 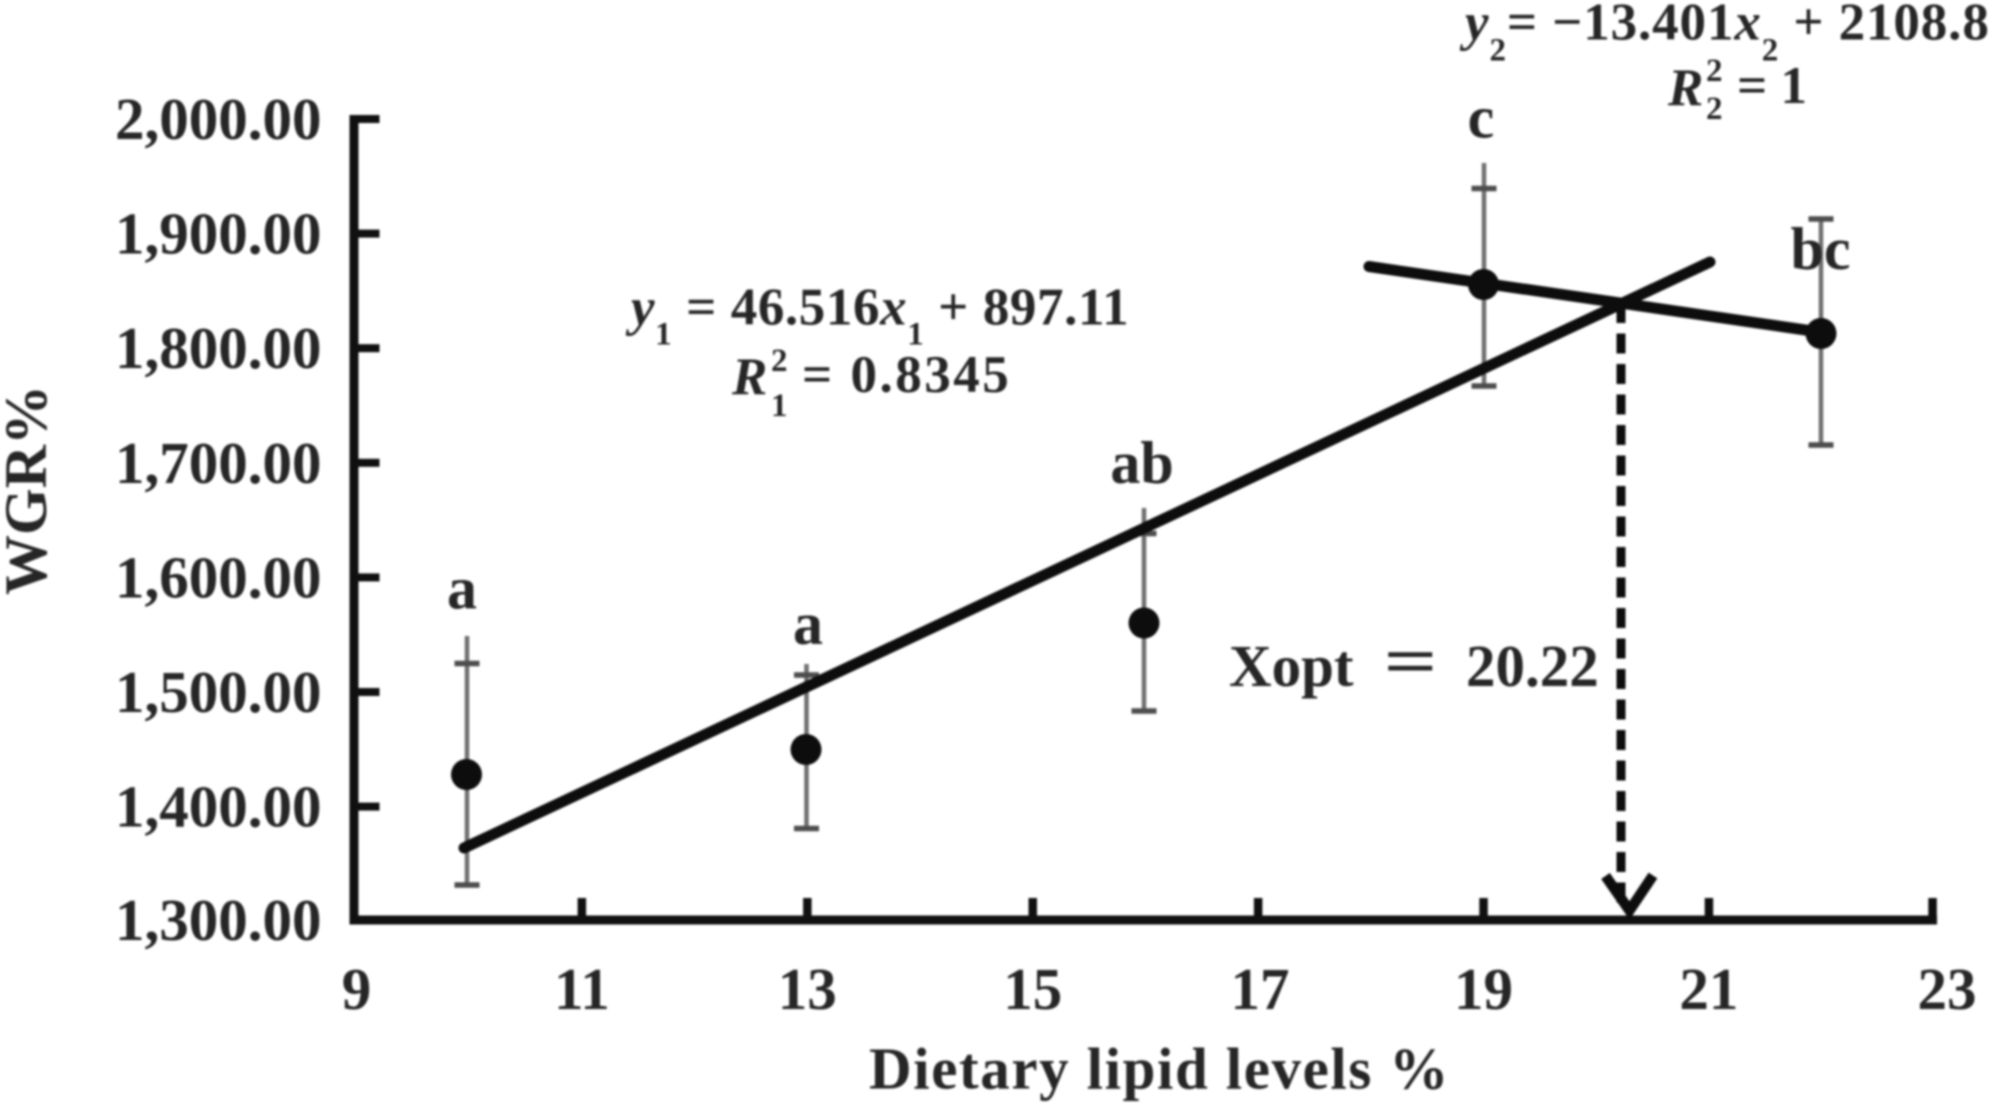 What do you see at coordinates (1260, 989) in the screenshot?
I see `svg-text: 17` at bounding box center [1260, 989].